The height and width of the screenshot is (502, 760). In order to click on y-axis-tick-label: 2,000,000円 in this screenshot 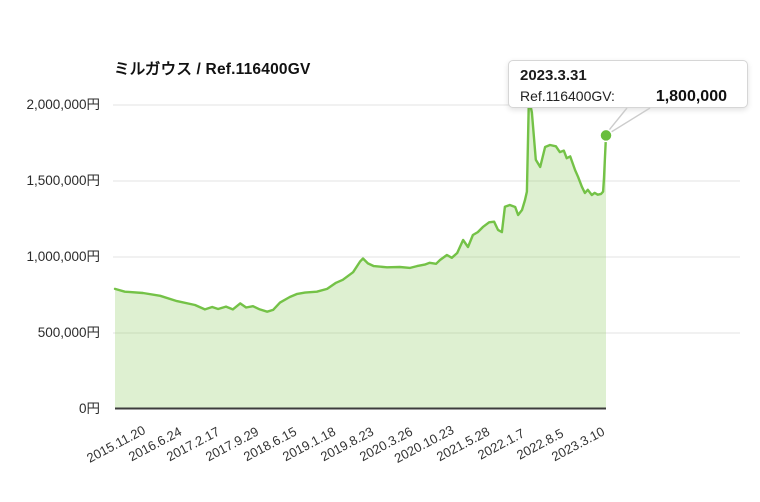, I will do `click(63, 104)`.